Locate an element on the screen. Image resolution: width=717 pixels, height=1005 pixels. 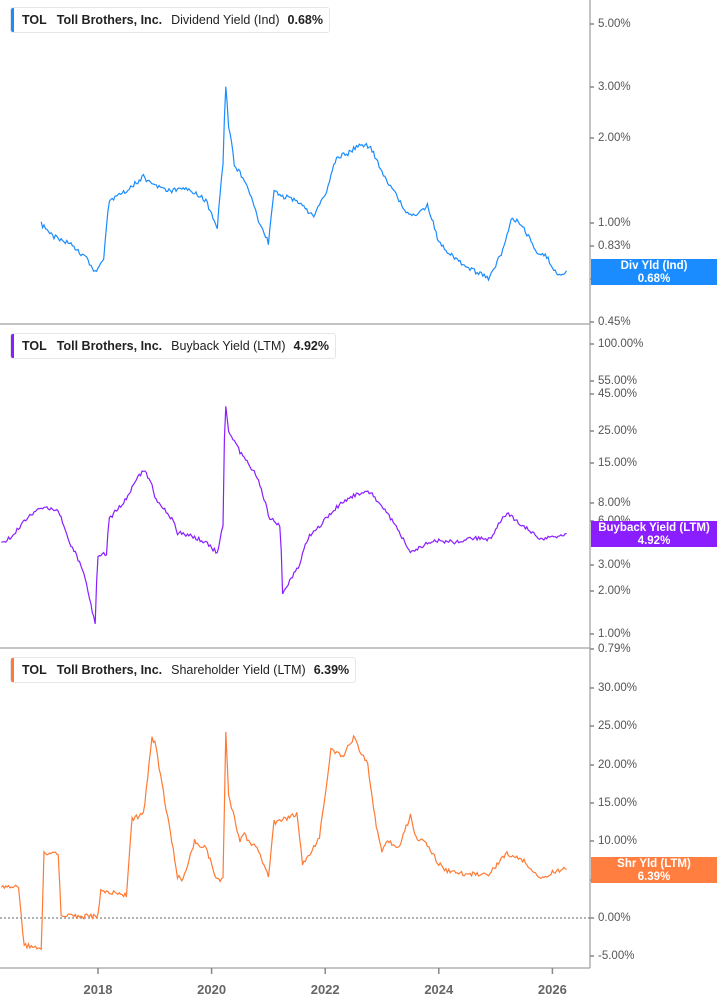
flag-value: 6.39% is located at coordinates (654, 876).